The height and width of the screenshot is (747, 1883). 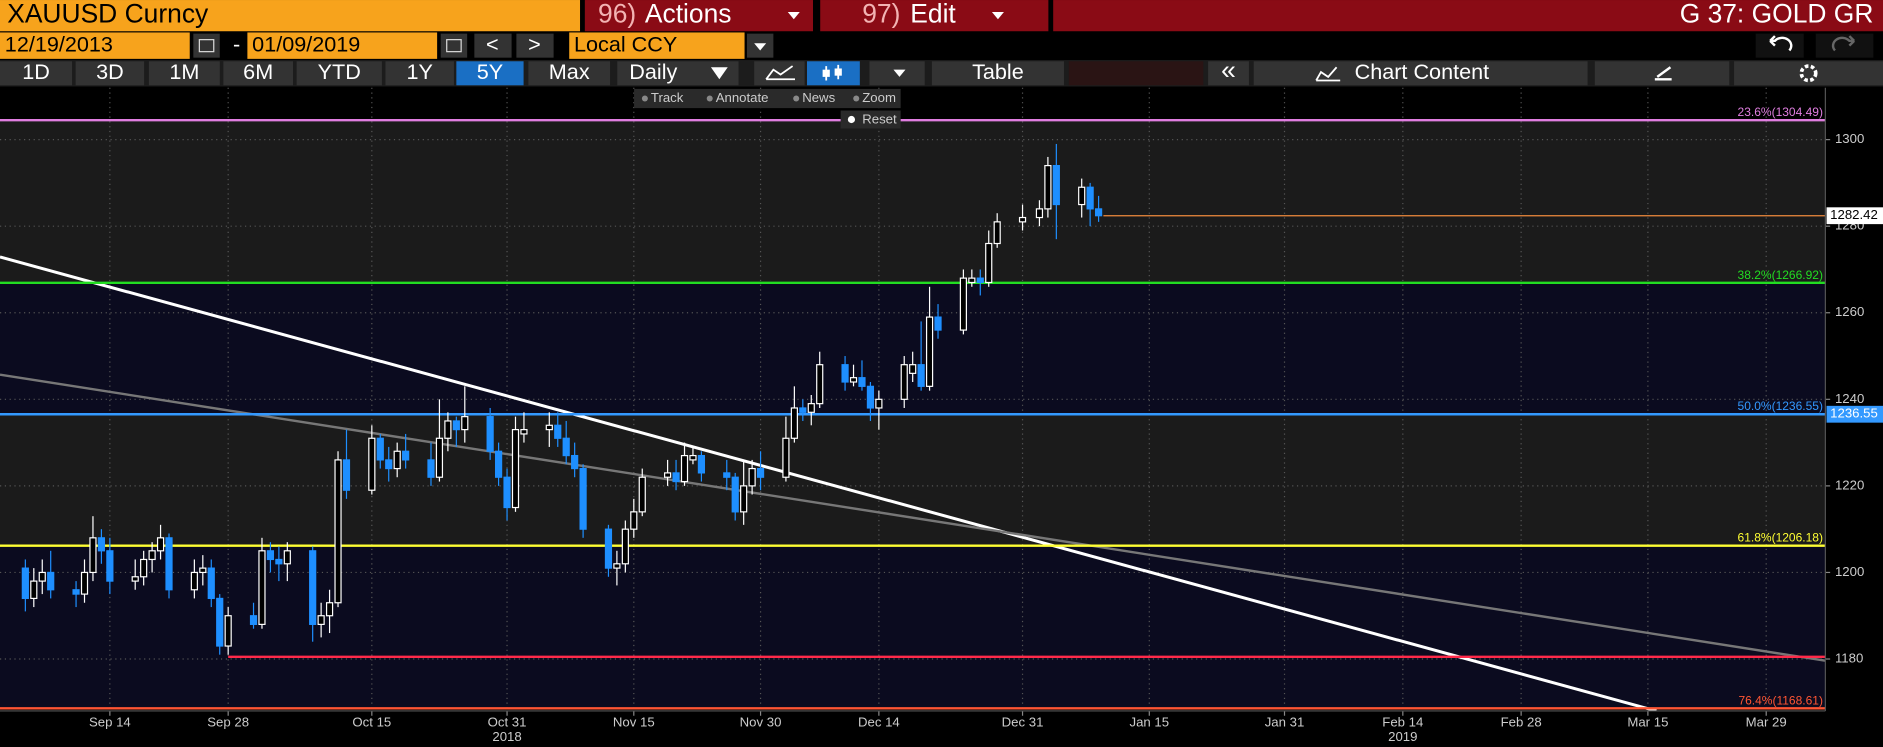 I want to click on y-tick-label: 1220, so click(x=1849, y=484).